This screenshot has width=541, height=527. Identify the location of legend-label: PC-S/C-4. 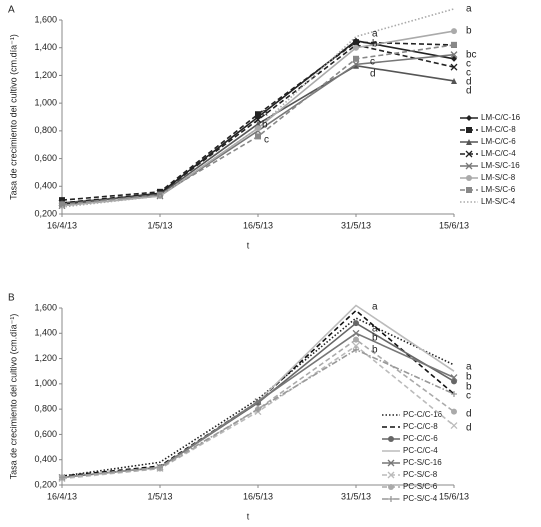
(420, 498).